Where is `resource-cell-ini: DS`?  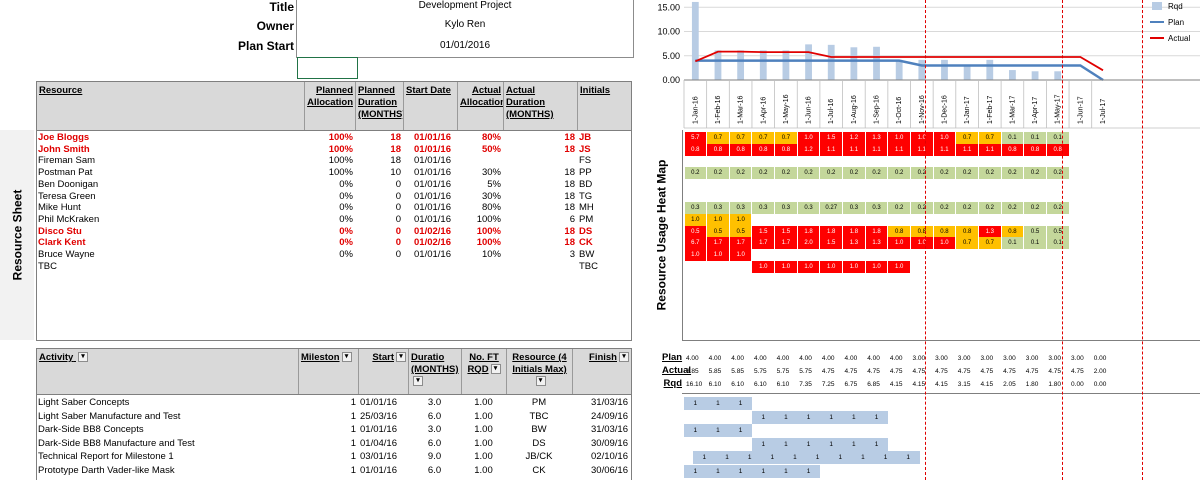
resource-cell-ini: DS is located at coordinates (586, 231).